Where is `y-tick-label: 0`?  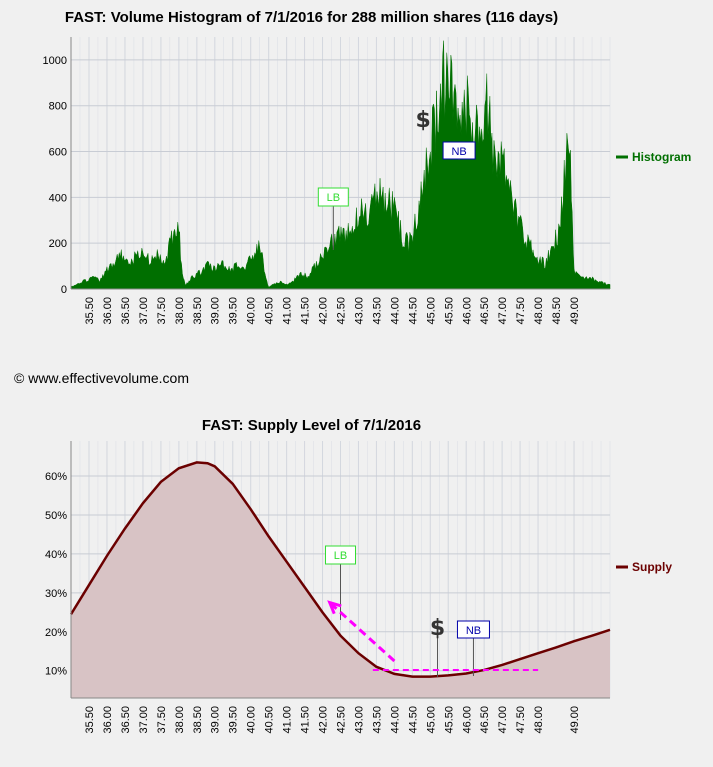 y-tick-label: 0 is located at coordinates (64, 290).